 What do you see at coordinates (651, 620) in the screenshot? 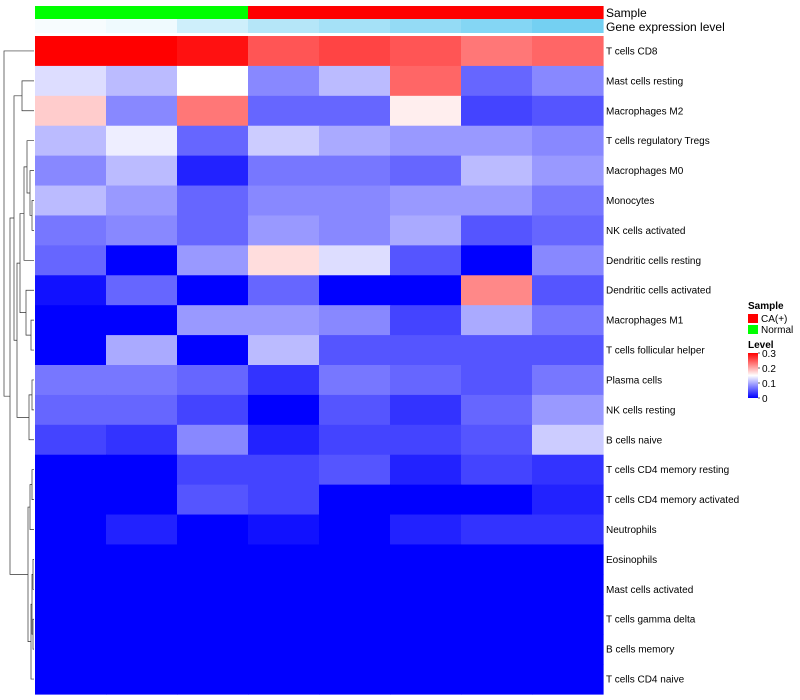
I see `row-label: T cells gamma delta` at bounding box center [651, 620].